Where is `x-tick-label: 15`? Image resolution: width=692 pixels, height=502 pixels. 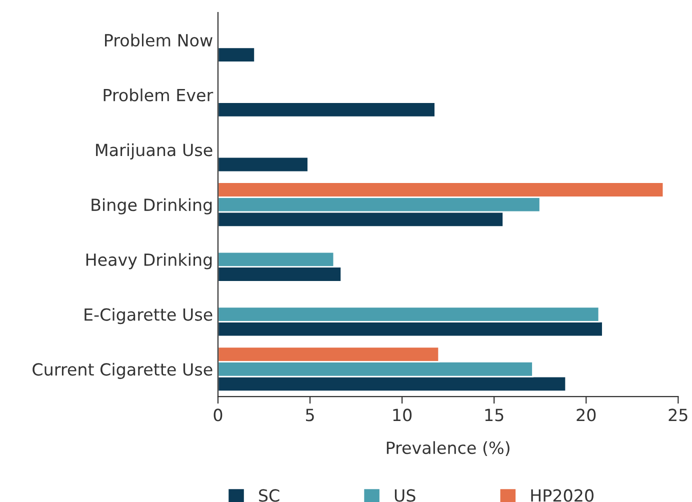 x-tick-label: 15 is located at coordinates (494, 415).